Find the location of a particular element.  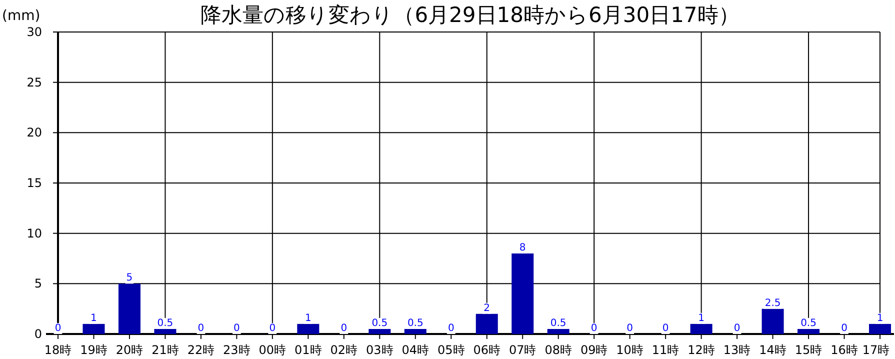

y-tick-label: 15 is located at coordinates (34, 183).